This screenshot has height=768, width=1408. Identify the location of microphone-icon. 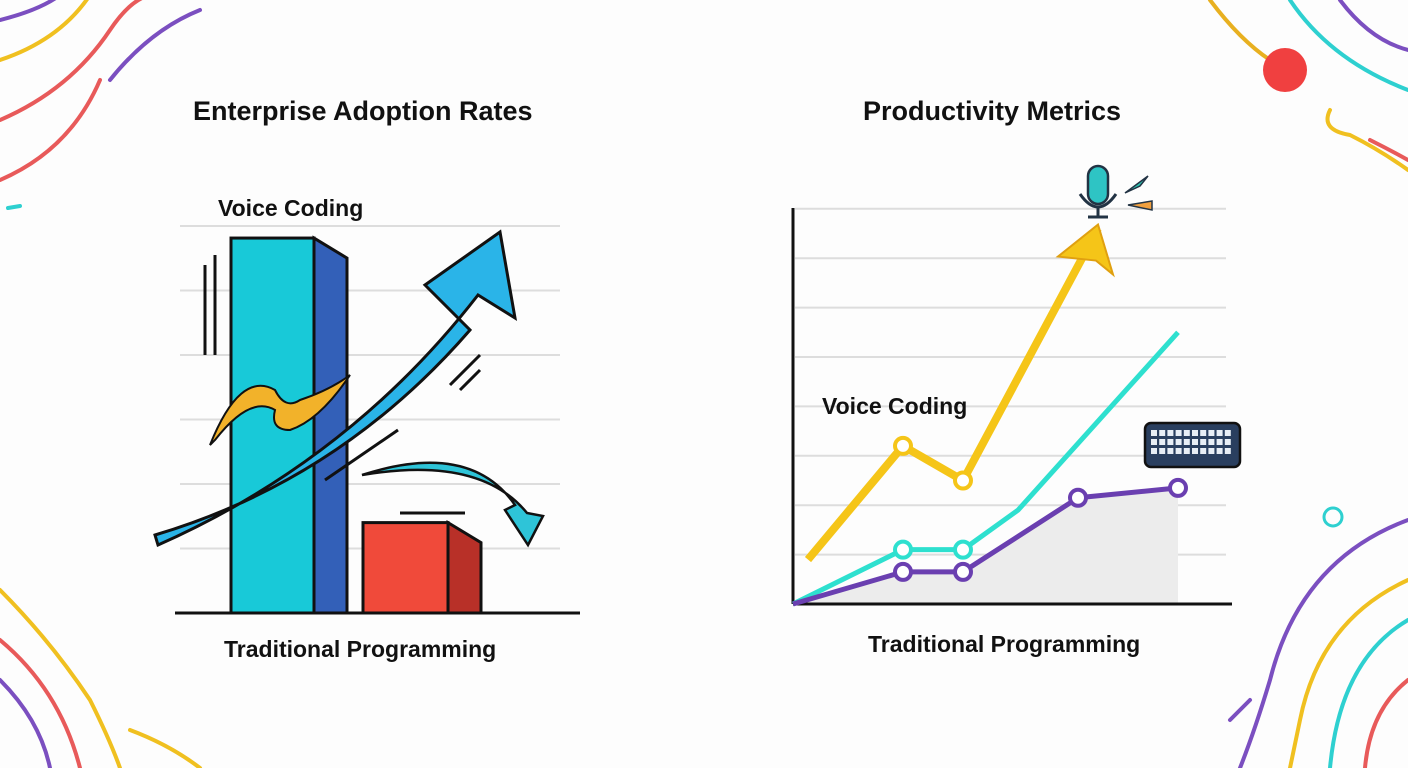
(1115, 191).